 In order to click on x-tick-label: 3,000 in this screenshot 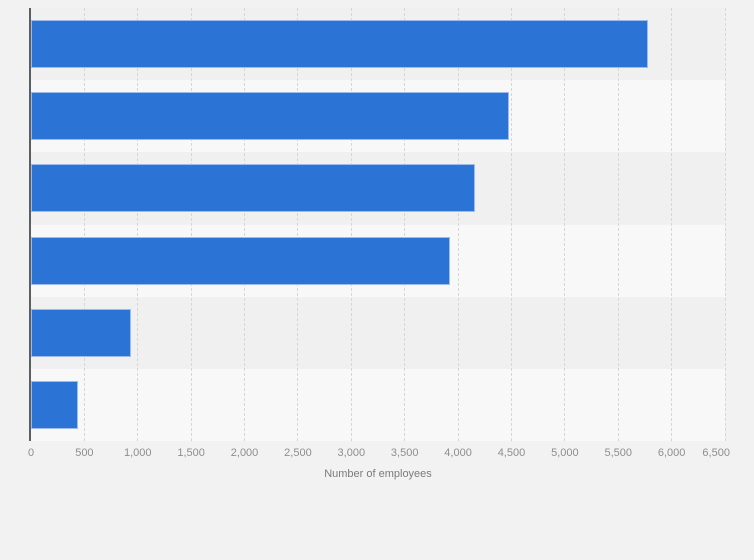, I will do `click(351, 453)`.